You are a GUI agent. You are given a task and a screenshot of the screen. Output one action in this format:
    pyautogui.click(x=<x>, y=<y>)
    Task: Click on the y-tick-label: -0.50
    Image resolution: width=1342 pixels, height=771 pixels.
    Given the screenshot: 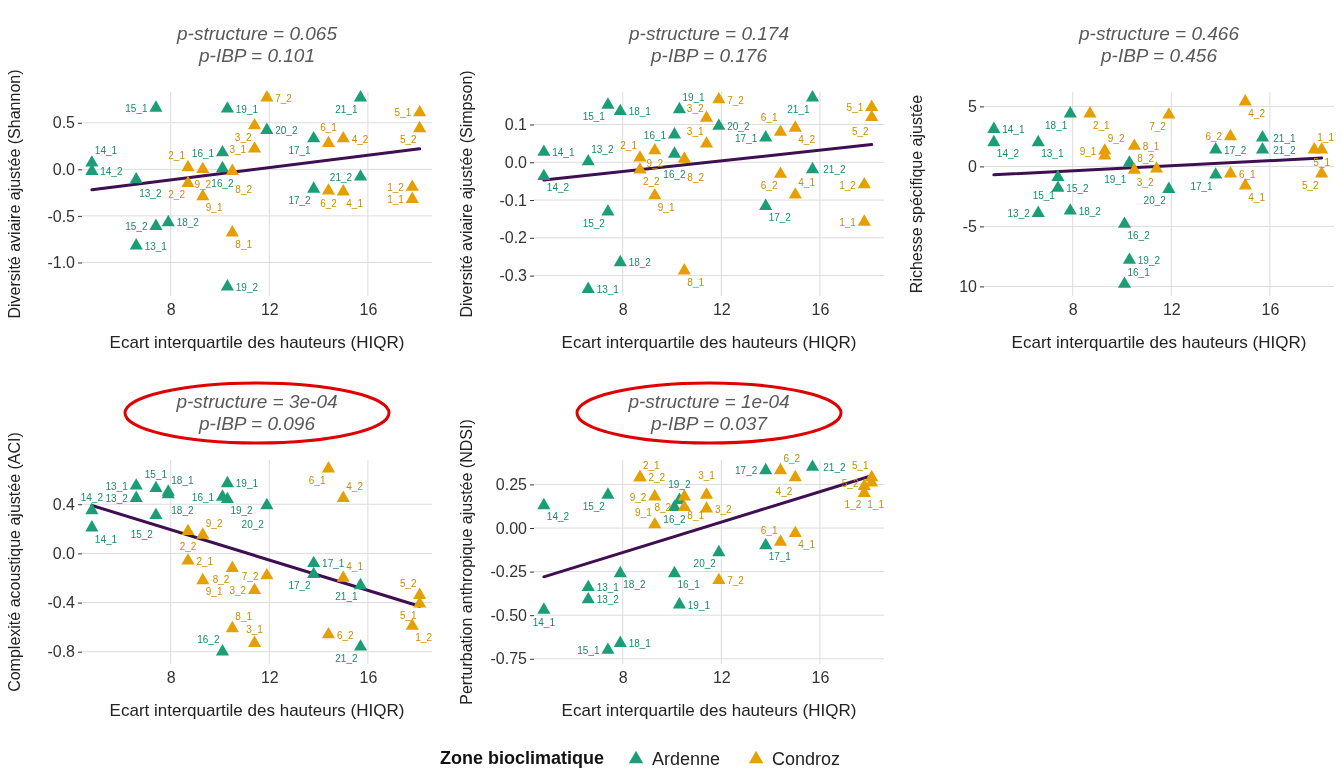 What is the action you would take?
    pyautogui.click(x=509, y=615)
    